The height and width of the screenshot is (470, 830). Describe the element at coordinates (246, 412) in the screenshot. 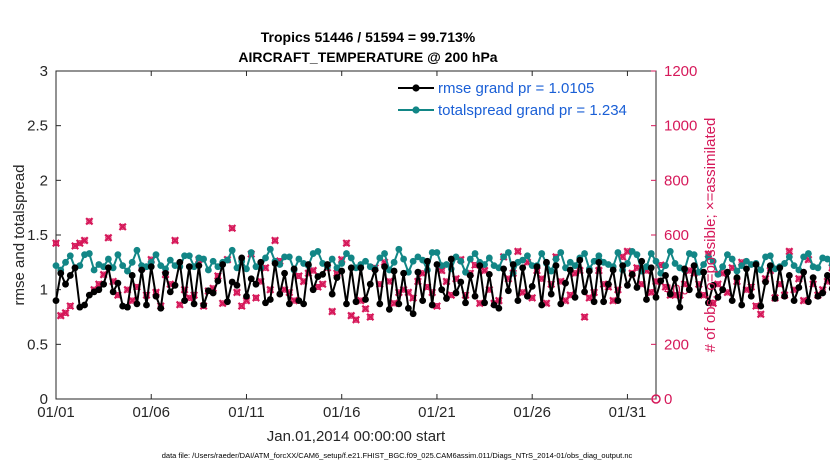

I see `x-tick-label: 01/11` at that location.